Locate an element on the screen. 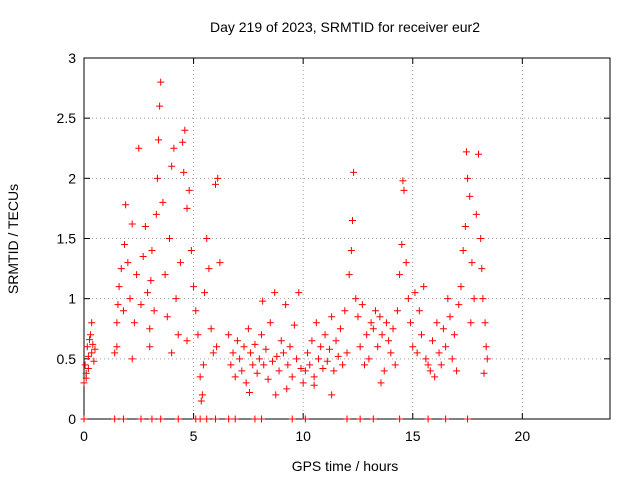 The image size is (640, 480). x-tick-label: 10 is located at coordinates (303, 436).